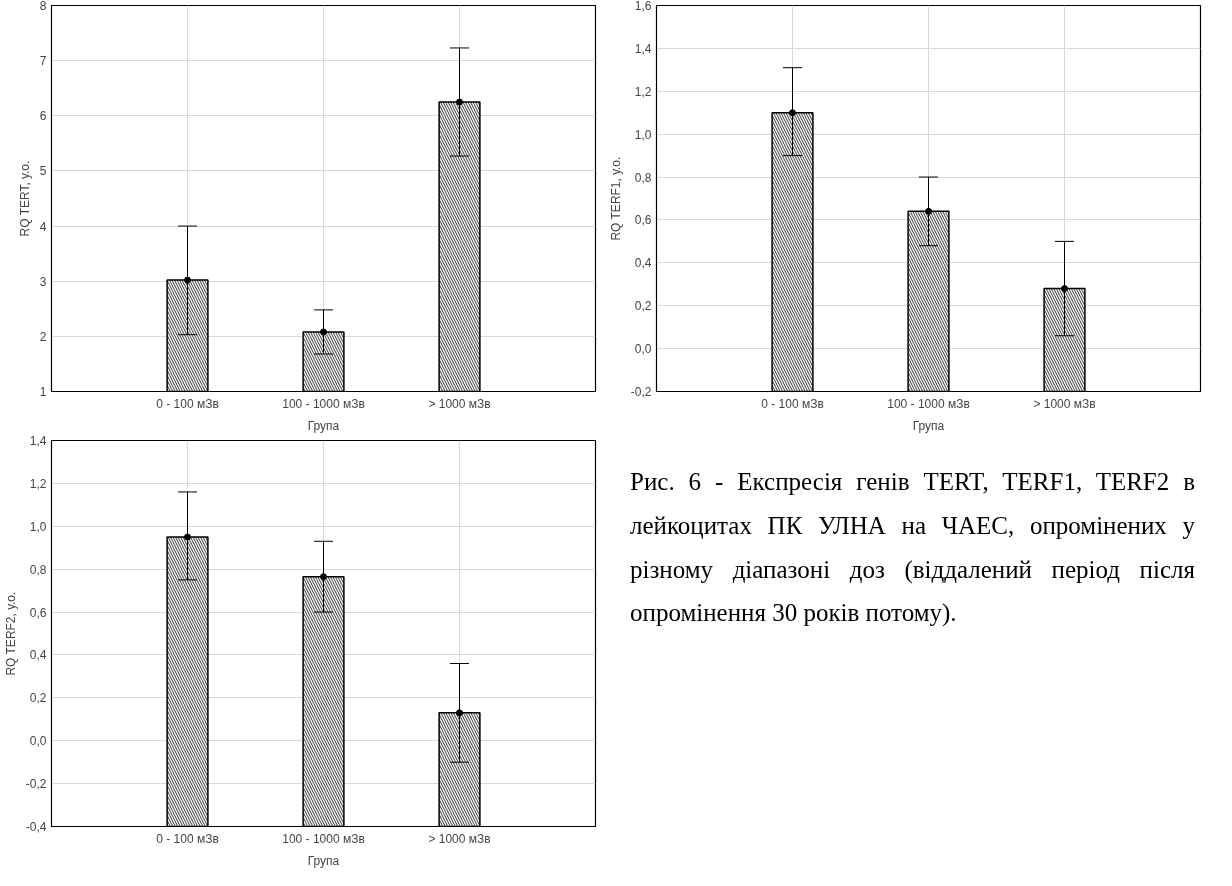  What do you see at coordinates (43, 171) in the screenshot?
I see `y-tick-label: 5` at bounding box center [43, 171].